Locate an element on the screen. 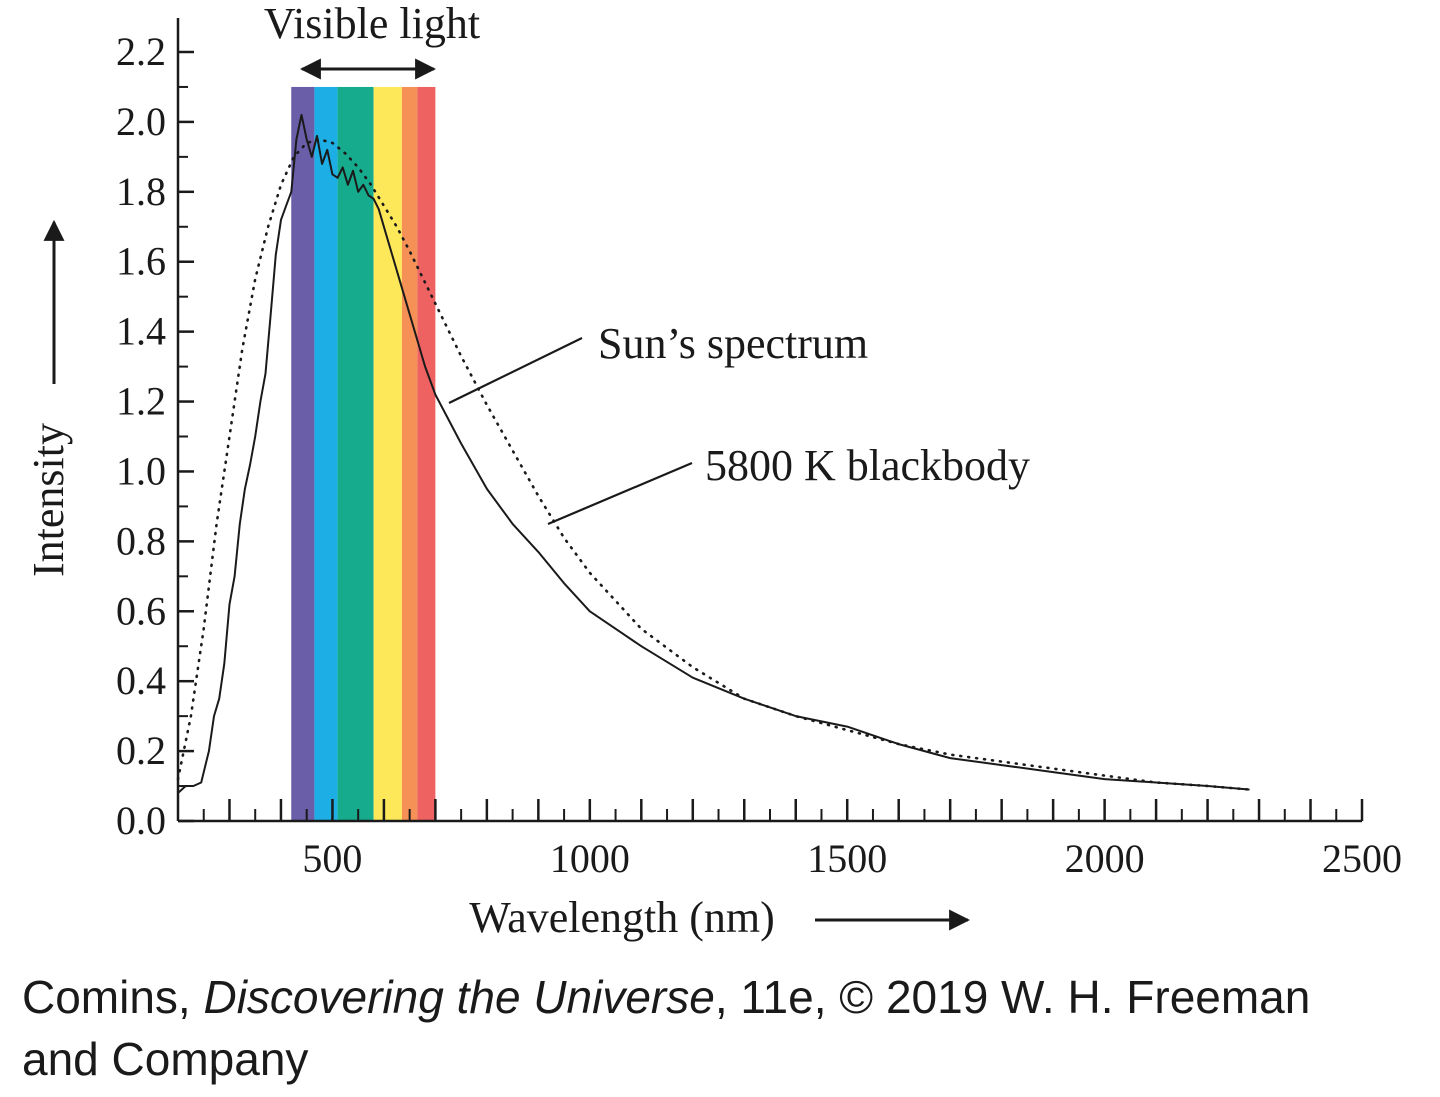 The width and height of the screenshot is (1440, 1097). band-green is located at coordinates (355, 454).